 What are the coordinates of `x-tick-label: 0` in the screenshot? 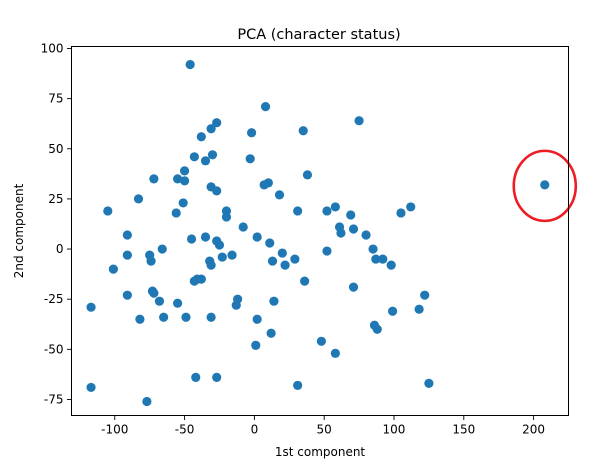 It's located at (255, 430).